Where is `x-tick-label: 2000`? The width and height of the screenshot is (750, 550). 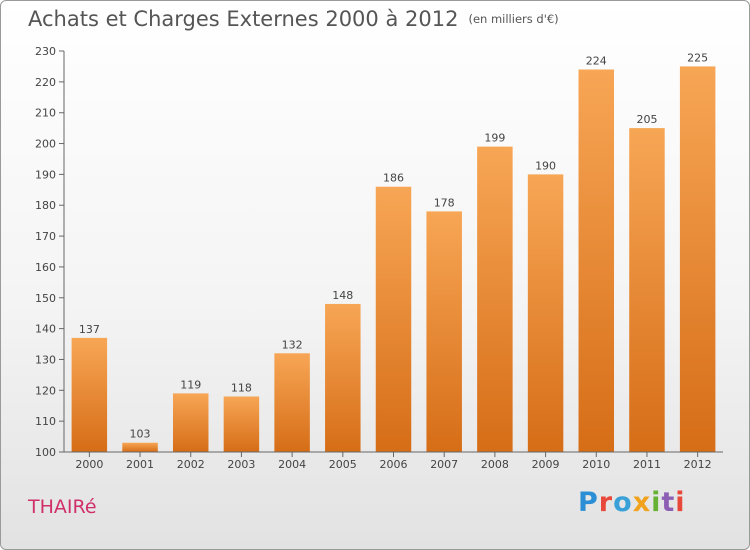 x-tick-label: 2000 is located at coordinates (89, 464).